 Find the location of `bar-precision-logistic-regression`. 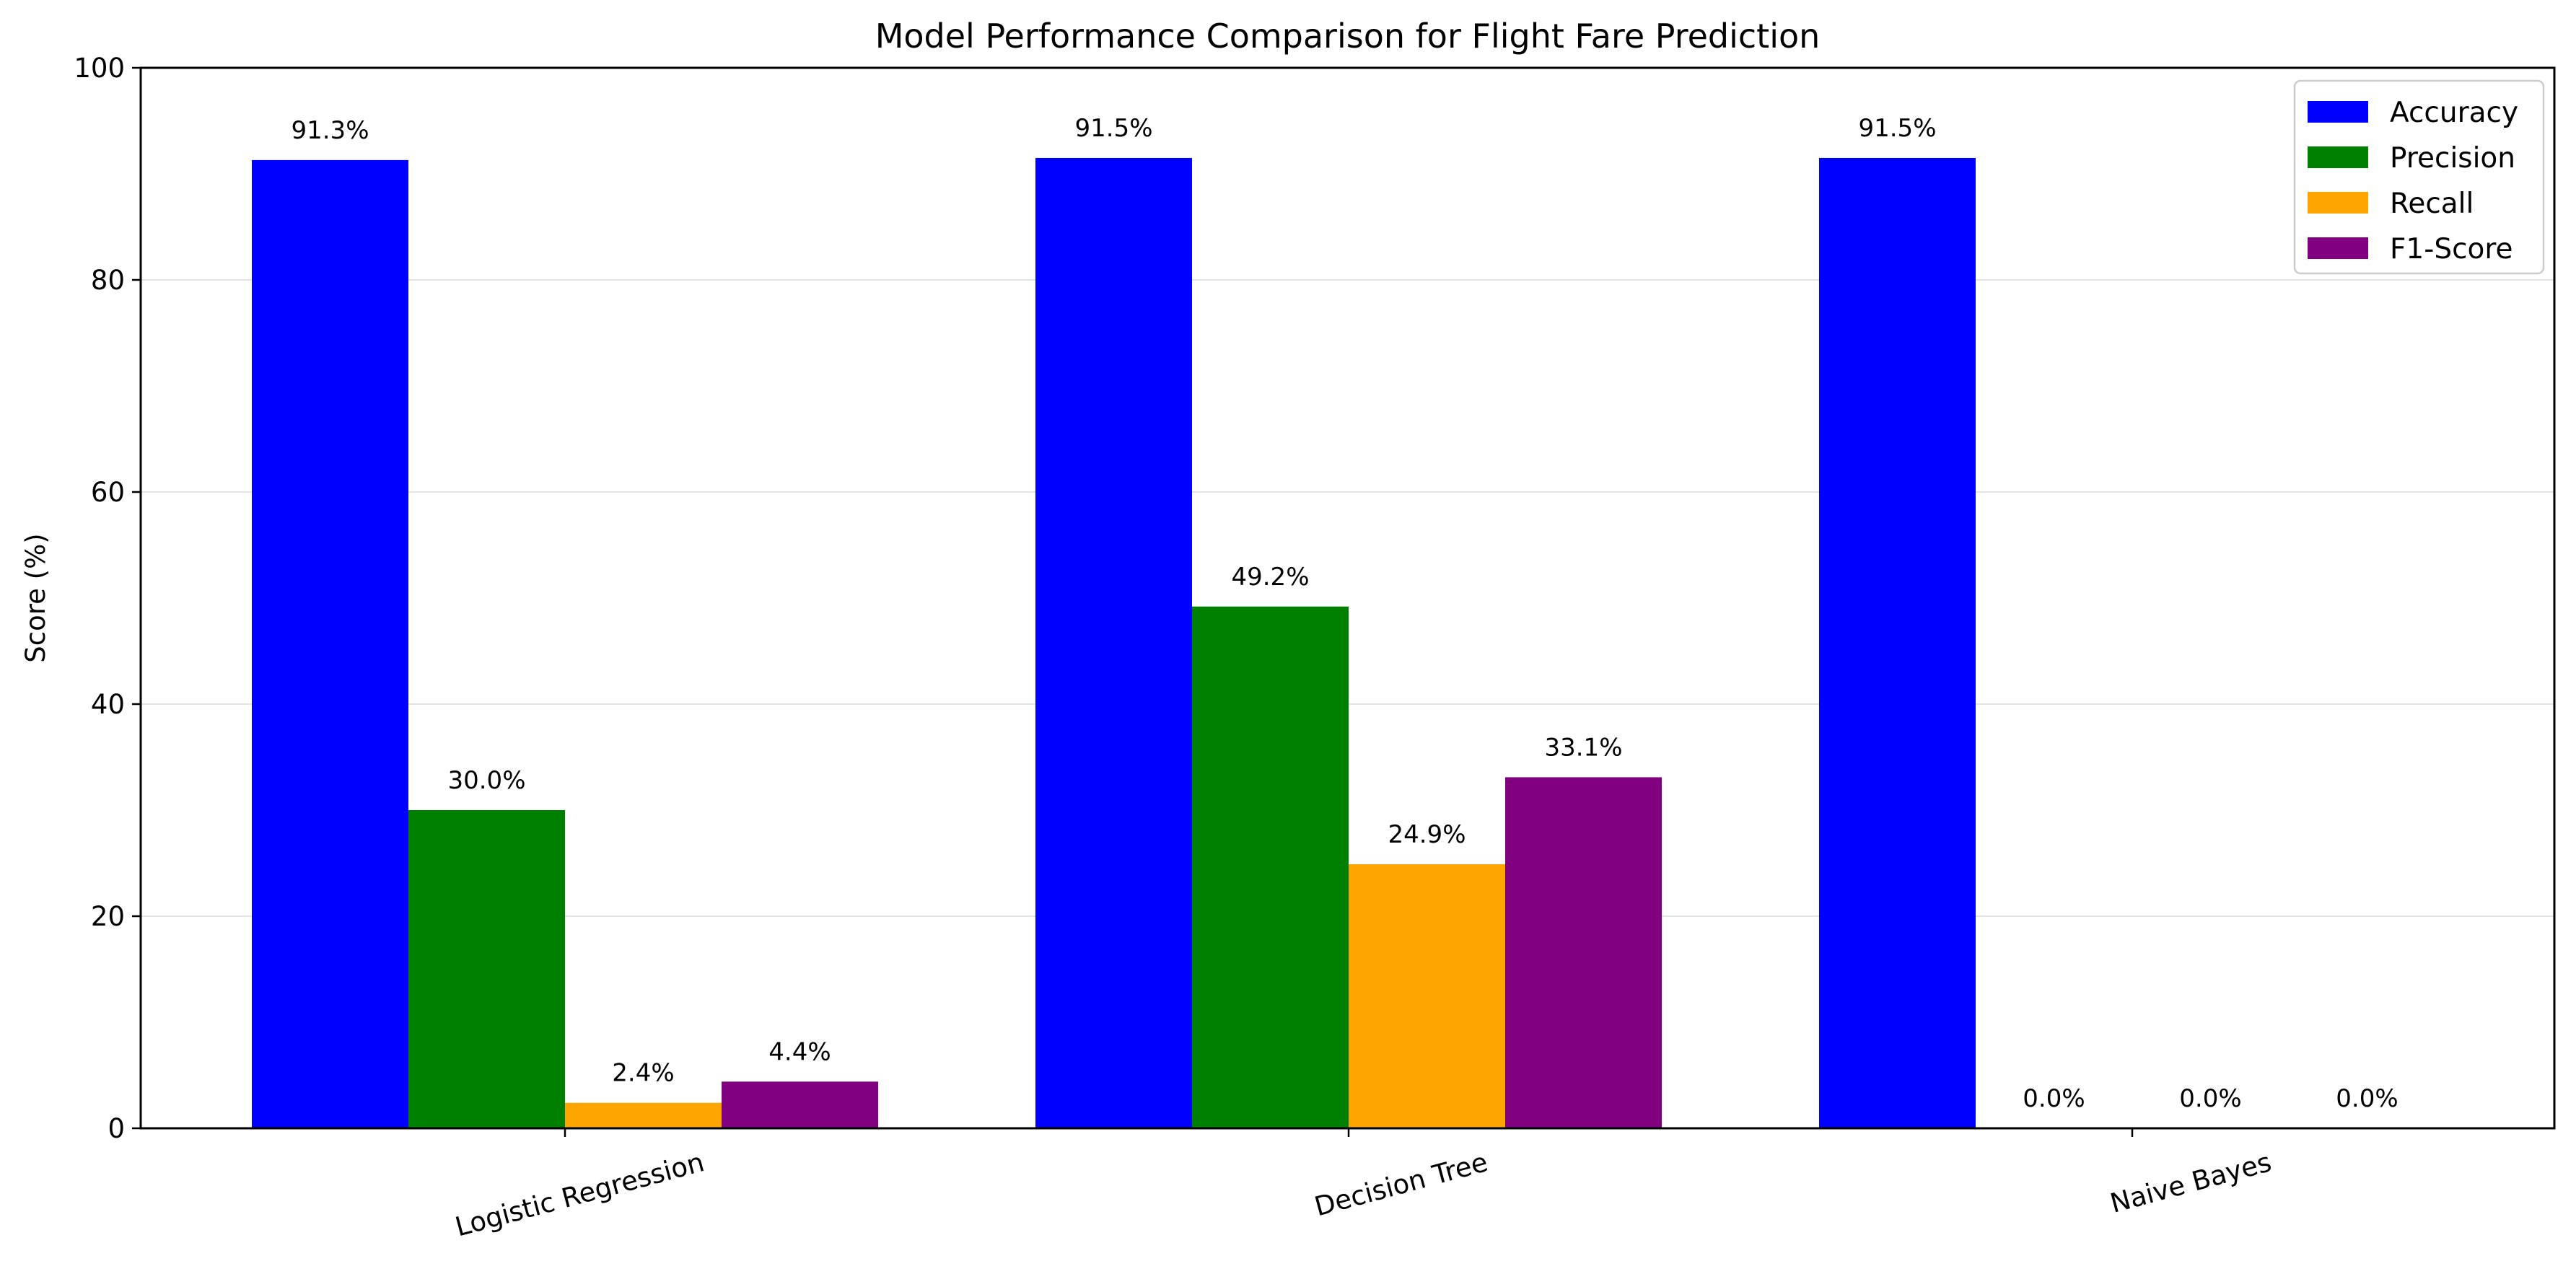

bar-precision-logistic-regression is located at coordinates (486, 969).